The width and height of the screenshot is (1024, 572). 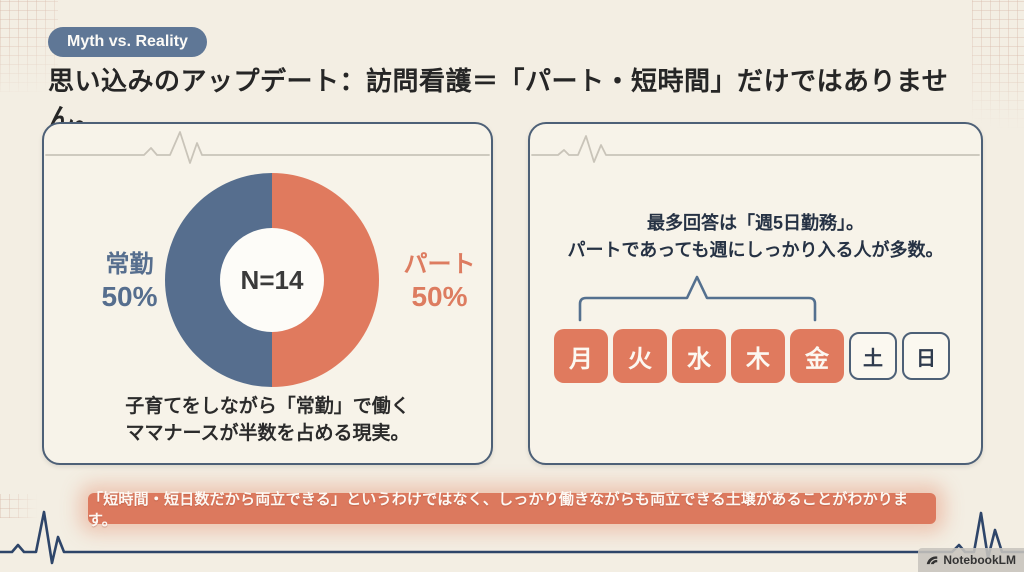 What do you see at coordinates (640, 356) in the screenshot?
I see `day-box-tuesday: 火` at bounding box center [640, 356].